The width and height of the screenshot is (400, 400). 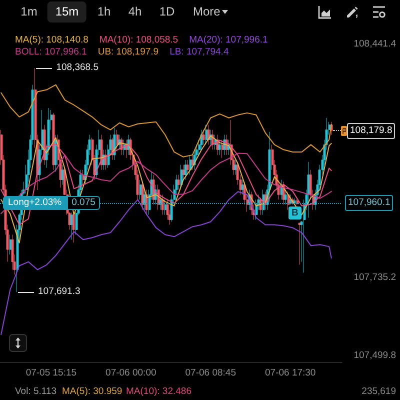 What do you see at coordinates (35, 203) in the screenshot?
I see `annotation: Long+2.03%` at bounding box center [35, 203].